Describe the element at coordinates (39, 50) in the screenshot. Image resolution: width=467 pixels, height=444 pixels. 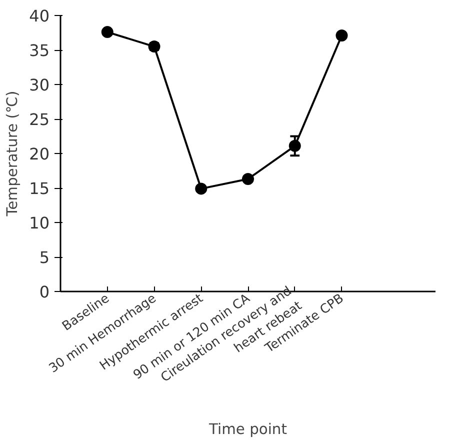
I see `y-tick-label: 35` at that location.